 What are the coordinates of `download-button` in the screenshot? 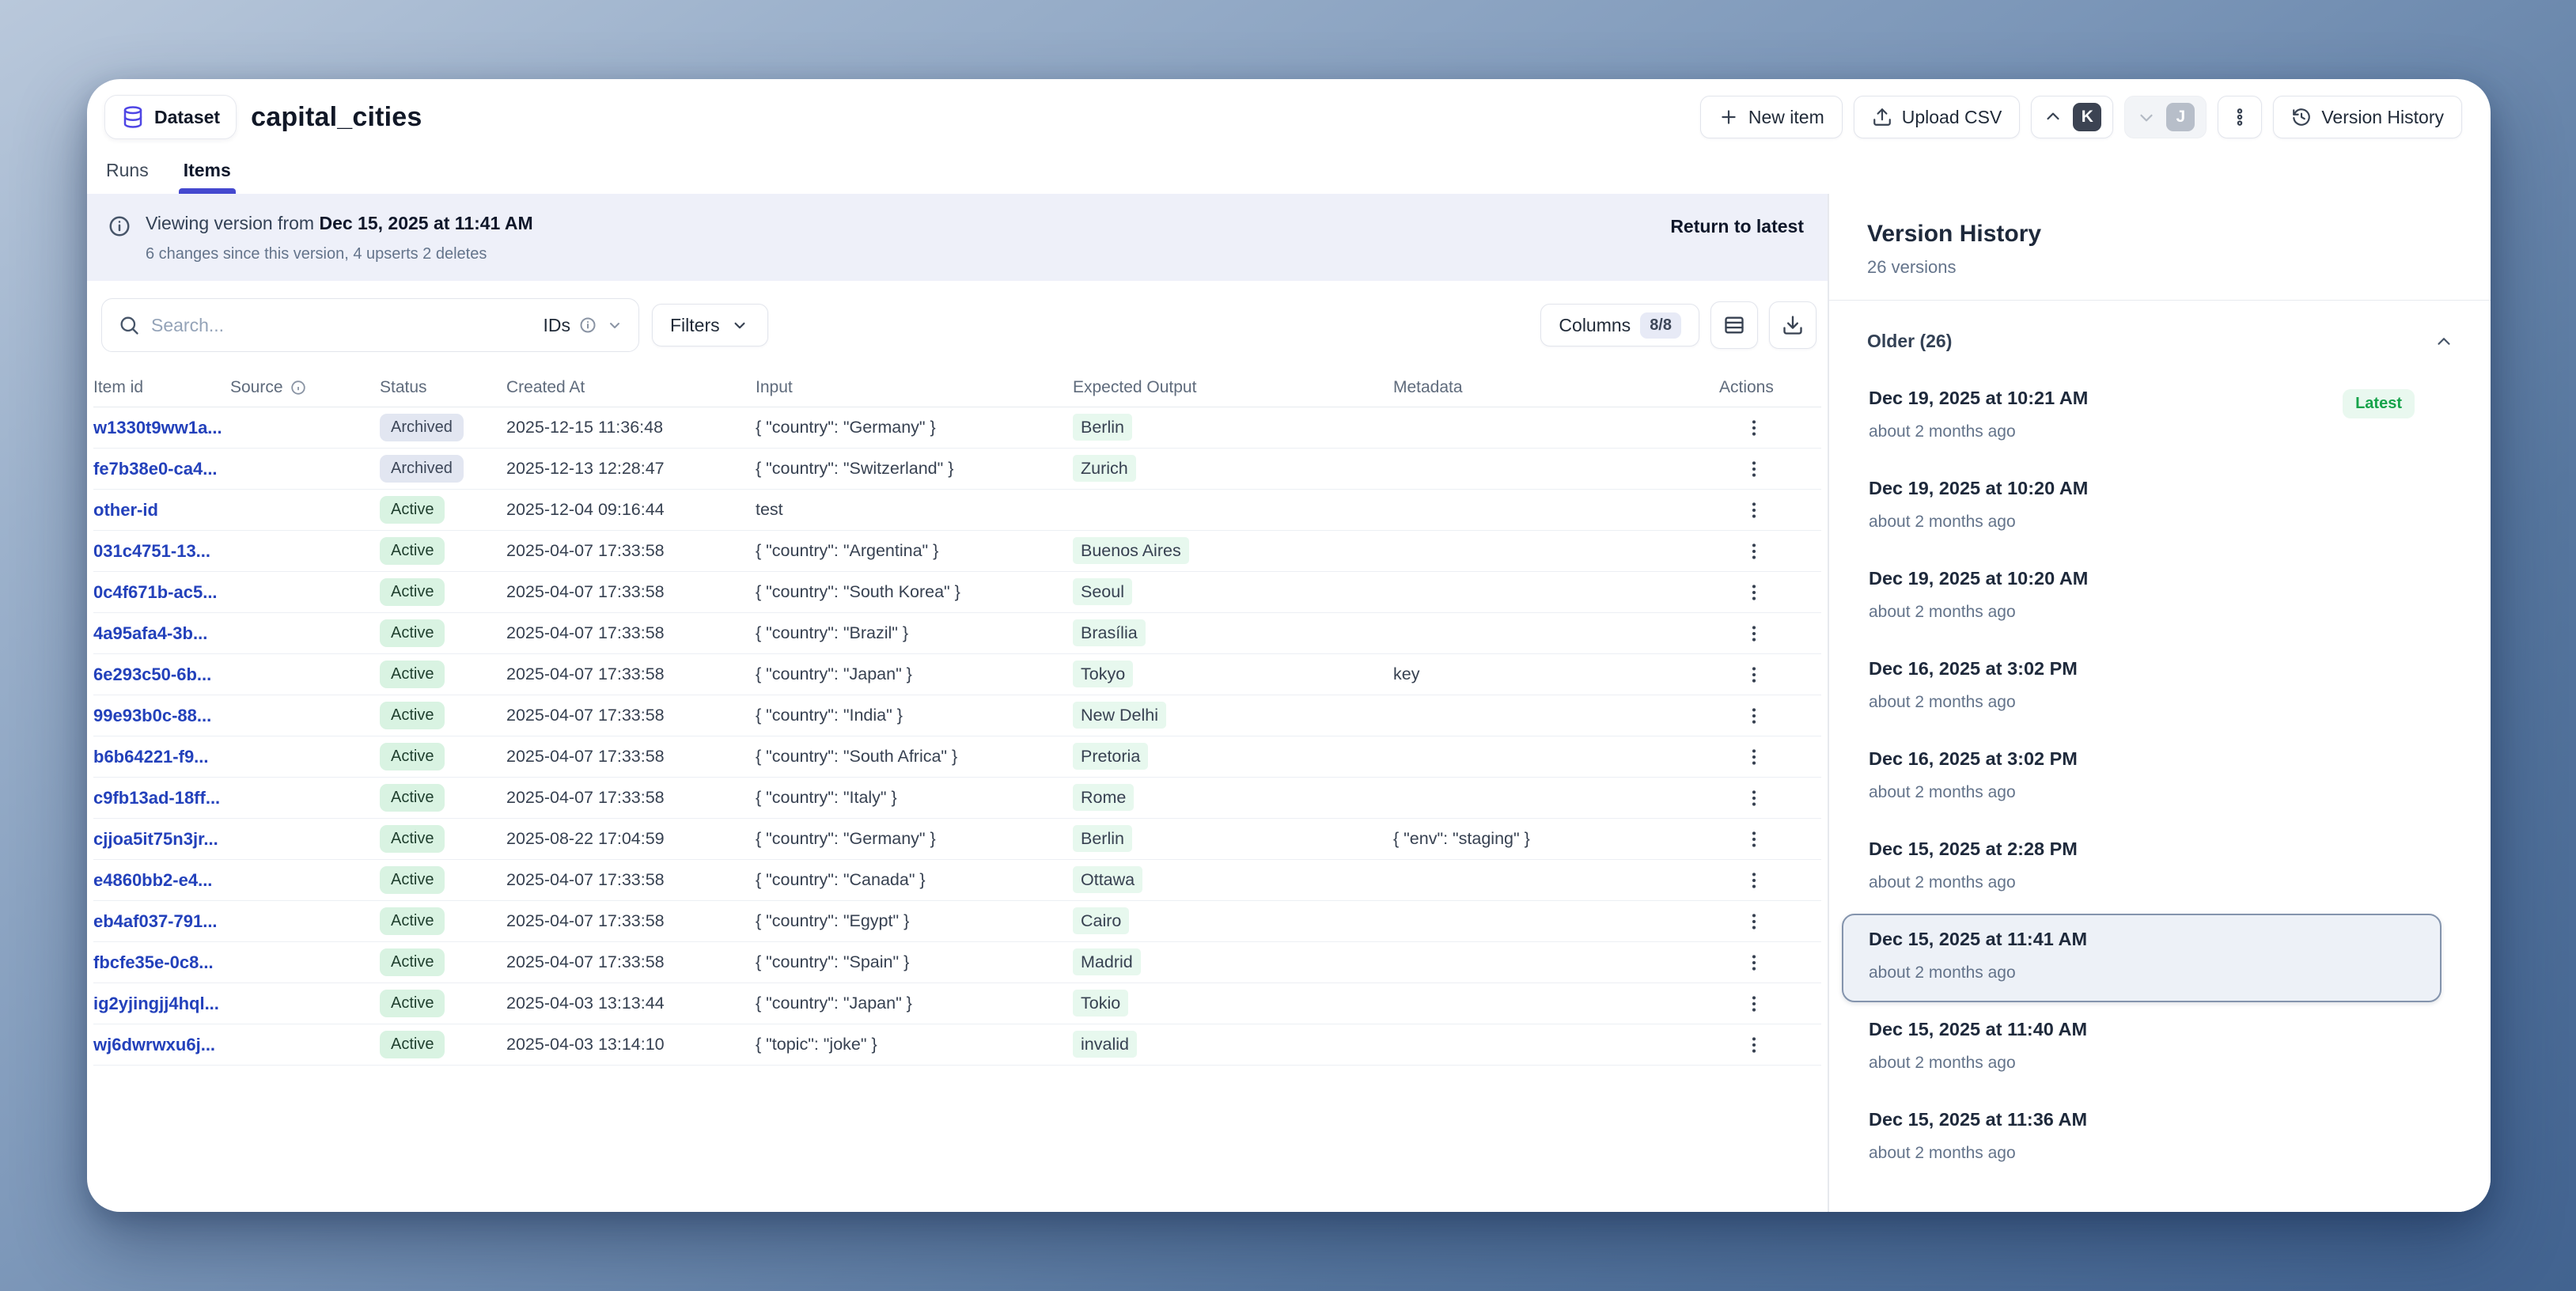 It's located at (1792, 325).